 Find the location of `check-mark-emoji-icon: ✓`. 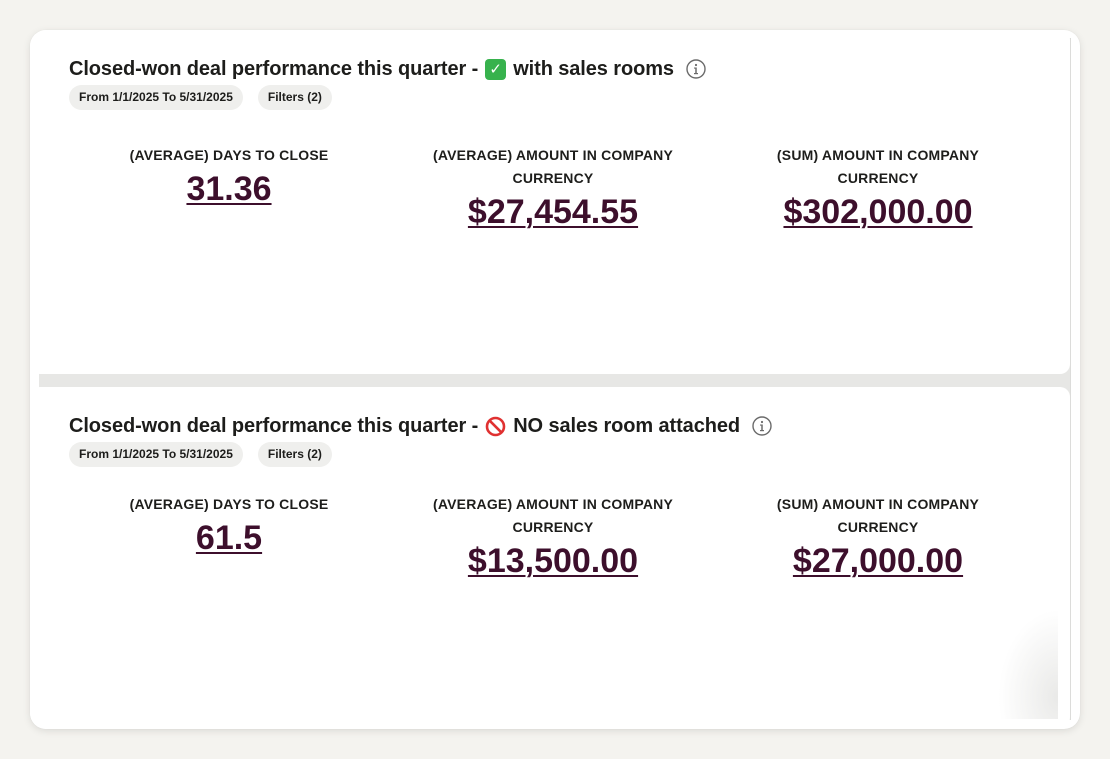

check-mark-emoji-icon: ✓ is located at coordinates (496, 69).